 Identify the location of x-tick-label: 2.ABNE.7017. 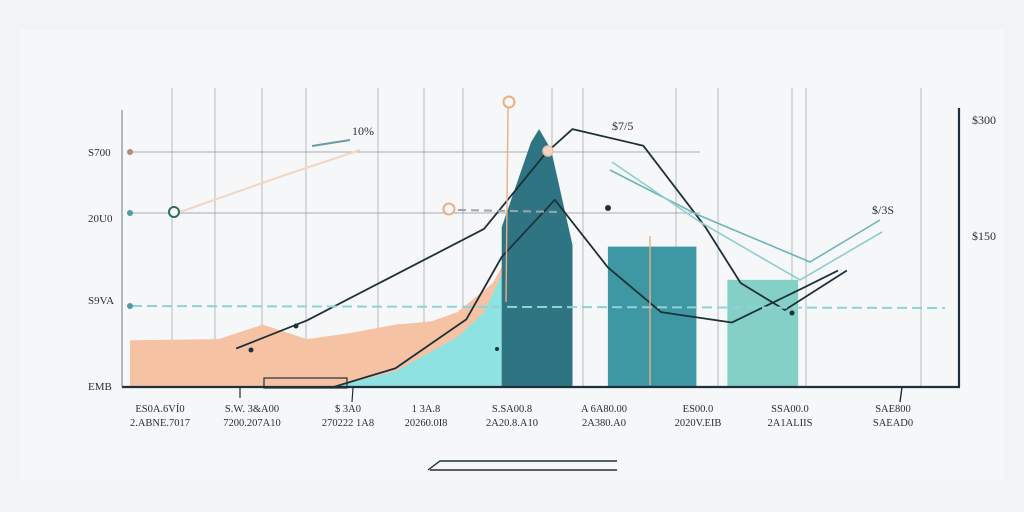
(160, 423).